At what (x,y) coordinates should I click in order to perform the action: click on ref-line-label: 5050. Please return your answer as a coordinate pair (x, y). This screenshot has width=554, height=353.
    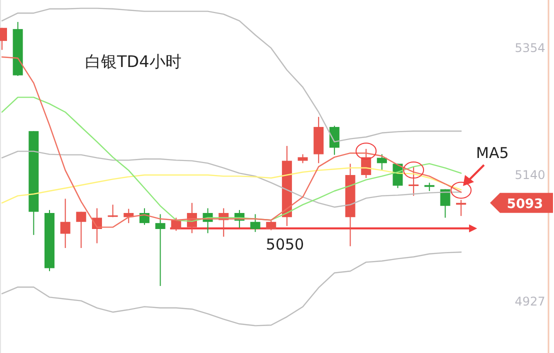
    Looking at the image, I should click on (285, 244).